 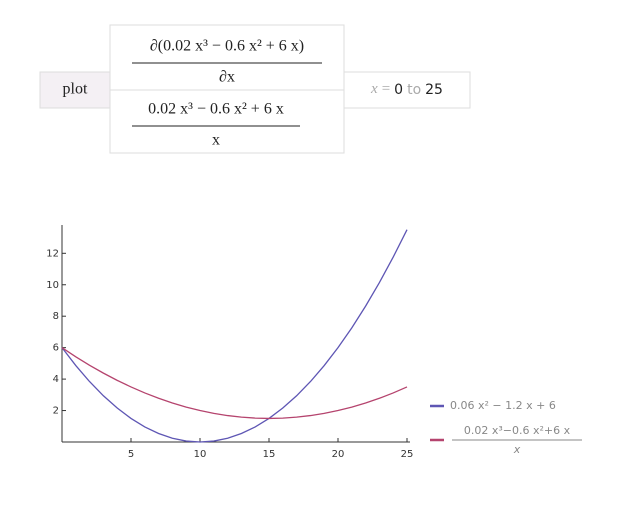 I want to click on expr-bottom-denominator: x, so click(x=216, y=140).